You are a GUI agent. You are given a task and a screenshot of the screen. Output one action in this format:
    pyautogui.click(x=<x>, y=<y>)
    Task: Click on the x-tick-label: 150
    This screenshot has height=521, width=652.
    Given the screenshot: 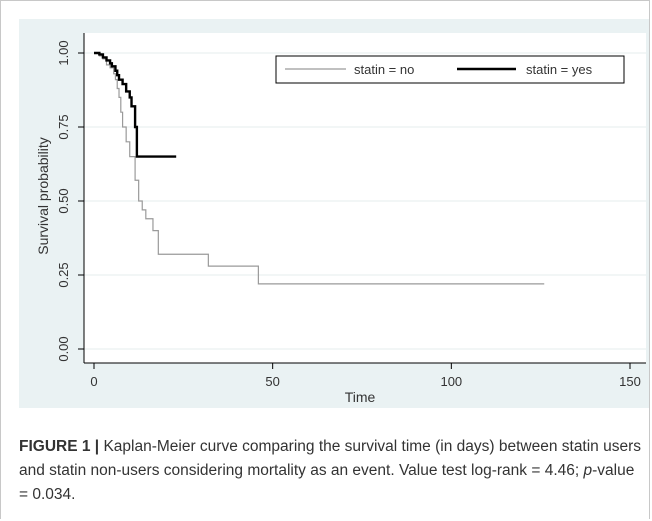 What is the action you would take?
    pyautogui.click(x=630, y=381)
    